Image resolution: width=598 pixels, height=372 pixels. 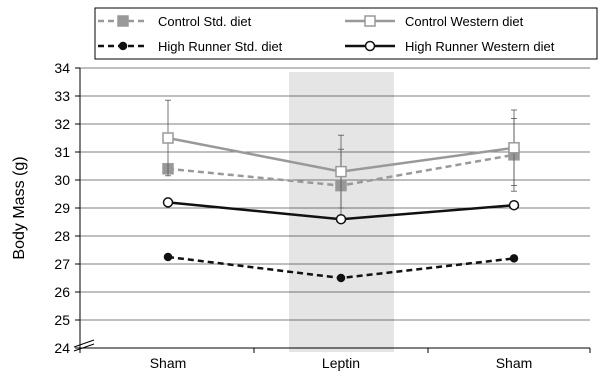 I want to click on y-tick-label-24: 24, so click(x=62, y=348).